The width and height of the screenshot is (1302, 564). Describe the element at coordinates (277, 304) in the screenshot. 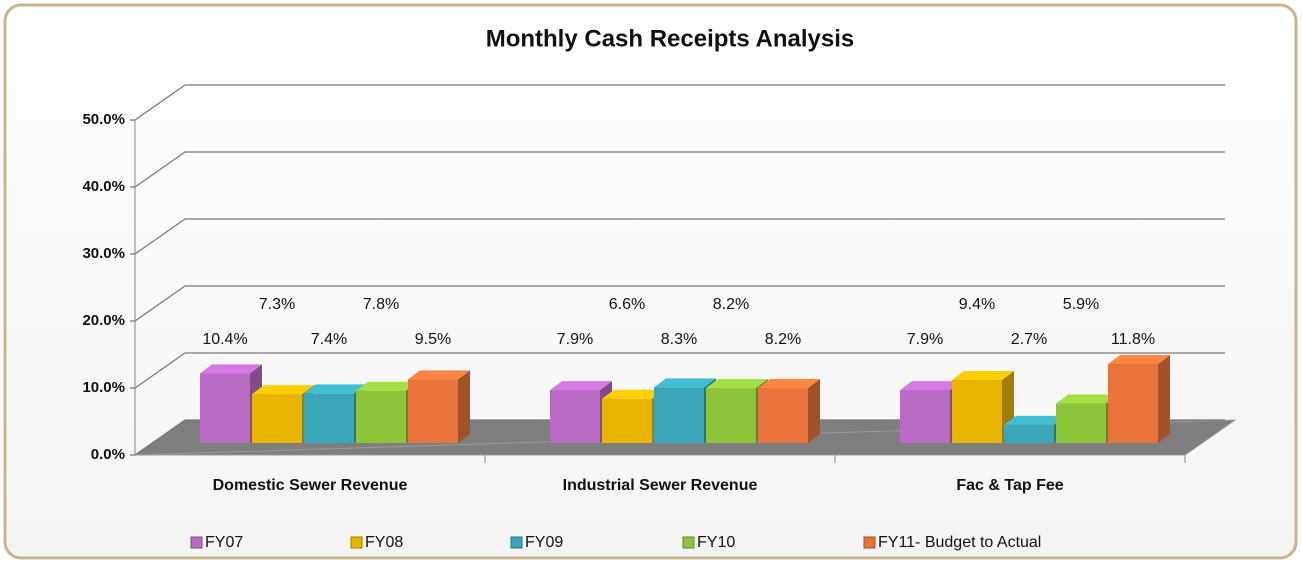

I see `value-label: 7.3%` at that location.